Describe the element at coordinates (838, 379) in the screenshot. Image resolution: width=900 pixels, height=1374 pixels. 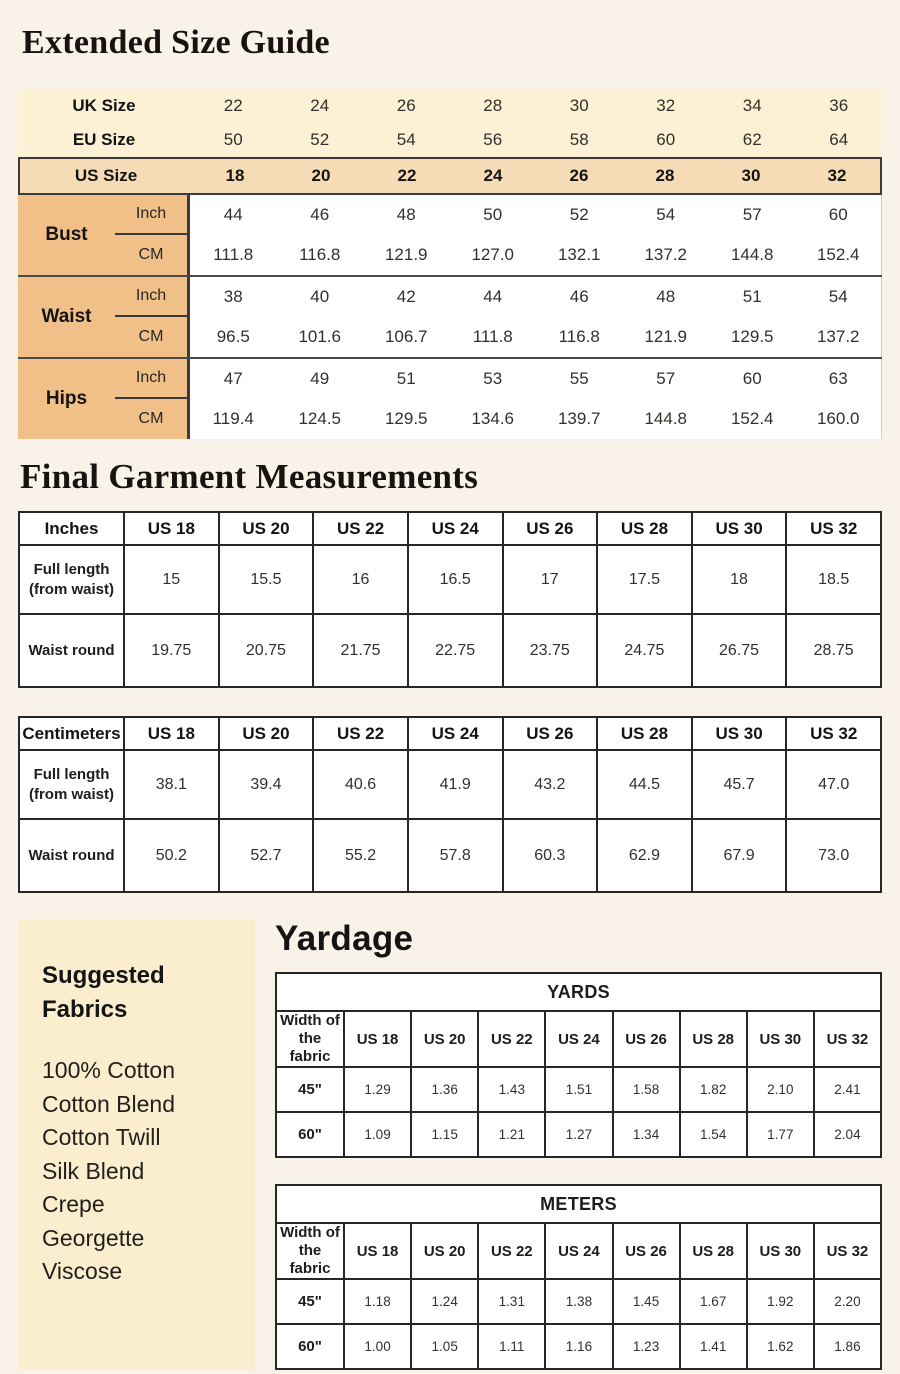
I see `measurement-cell: 63` at that location.